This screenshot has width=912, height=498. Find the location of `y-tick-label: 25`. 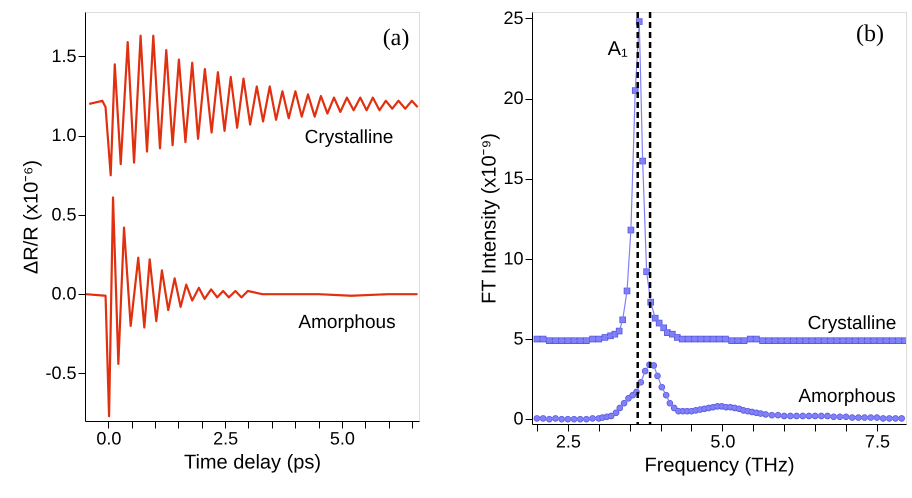

y-tick-label: 25 is located at coordinates (513, 18).